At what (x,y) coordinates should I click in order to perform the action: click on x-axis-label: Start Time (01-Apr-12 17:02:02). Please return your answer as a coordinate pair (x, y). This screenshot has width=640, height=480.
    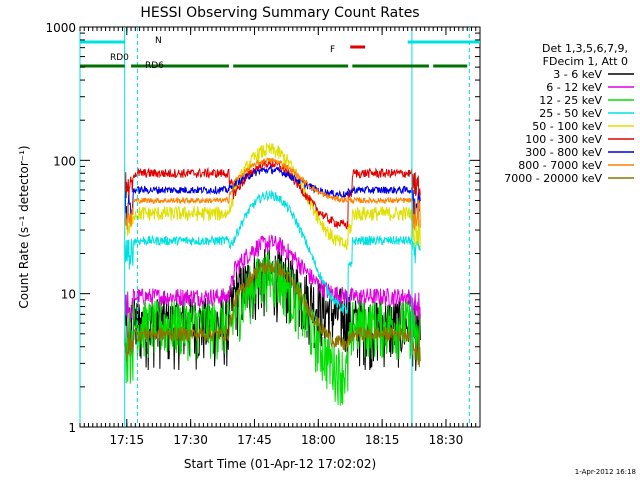
    Looking at the image, I should click on (280, 464).